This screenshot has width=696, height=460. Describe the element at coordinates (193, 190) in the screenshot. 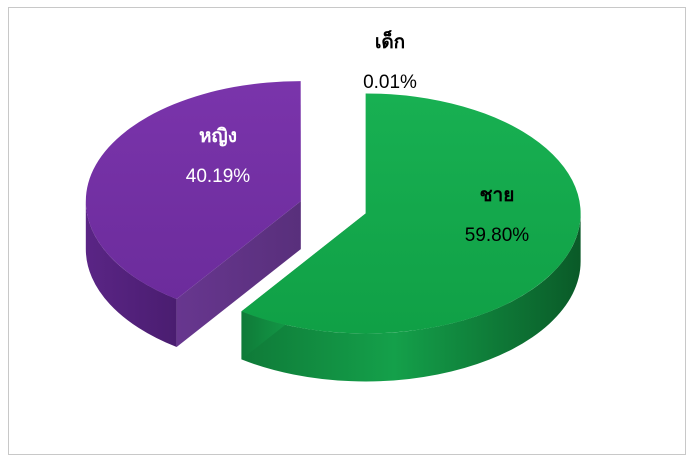

I see `slice-female` at that location.